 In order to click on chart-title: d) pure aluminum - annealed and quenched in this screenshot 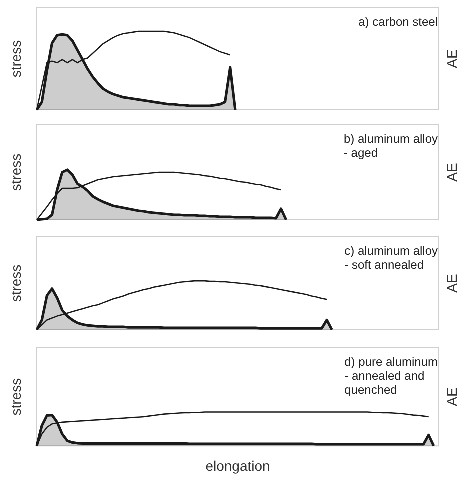, I will do `click(391, 376)`.